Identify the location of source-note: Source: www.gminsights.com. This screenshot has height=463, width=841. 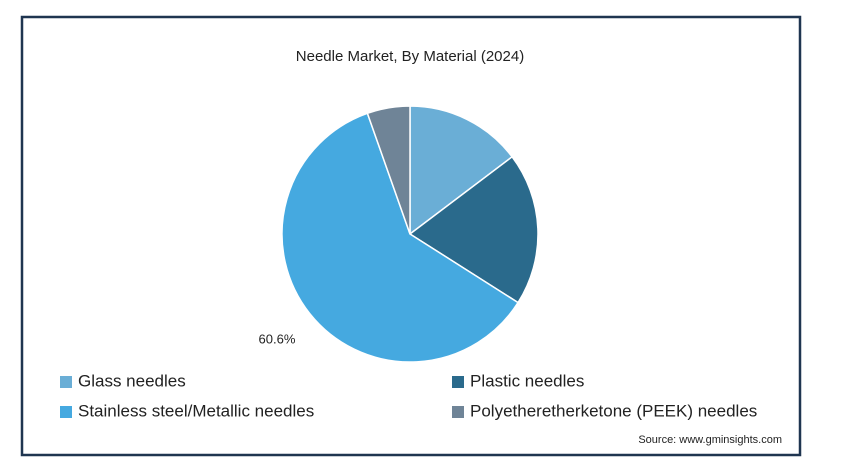
(710, 440).